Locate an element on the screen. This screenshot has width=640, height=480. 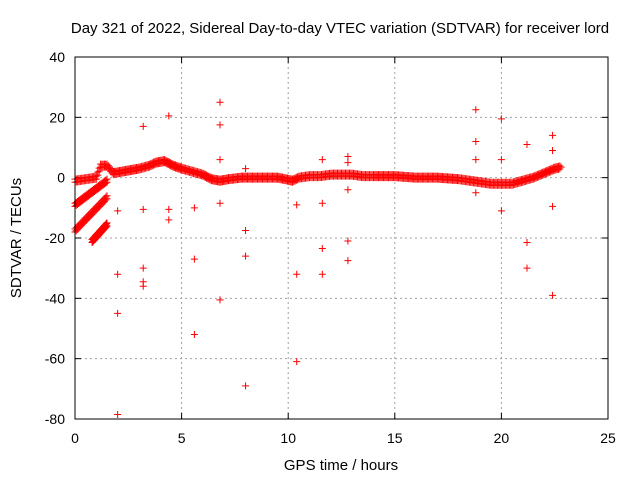
y-tick-label: -20 is located at coordinates (55, 238).